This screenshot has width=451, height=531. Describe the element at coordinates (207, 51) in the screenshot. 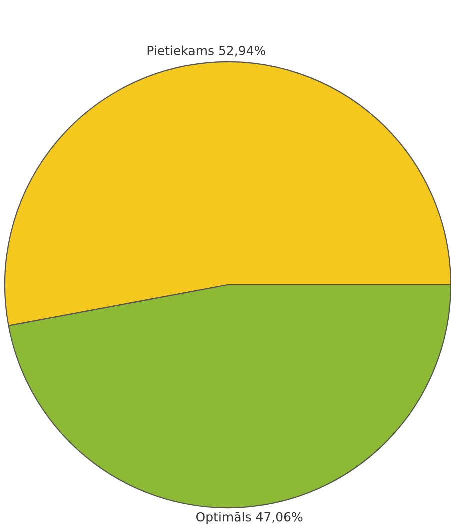

I see `slice-label: Pietiekams 52,94%` at that location.